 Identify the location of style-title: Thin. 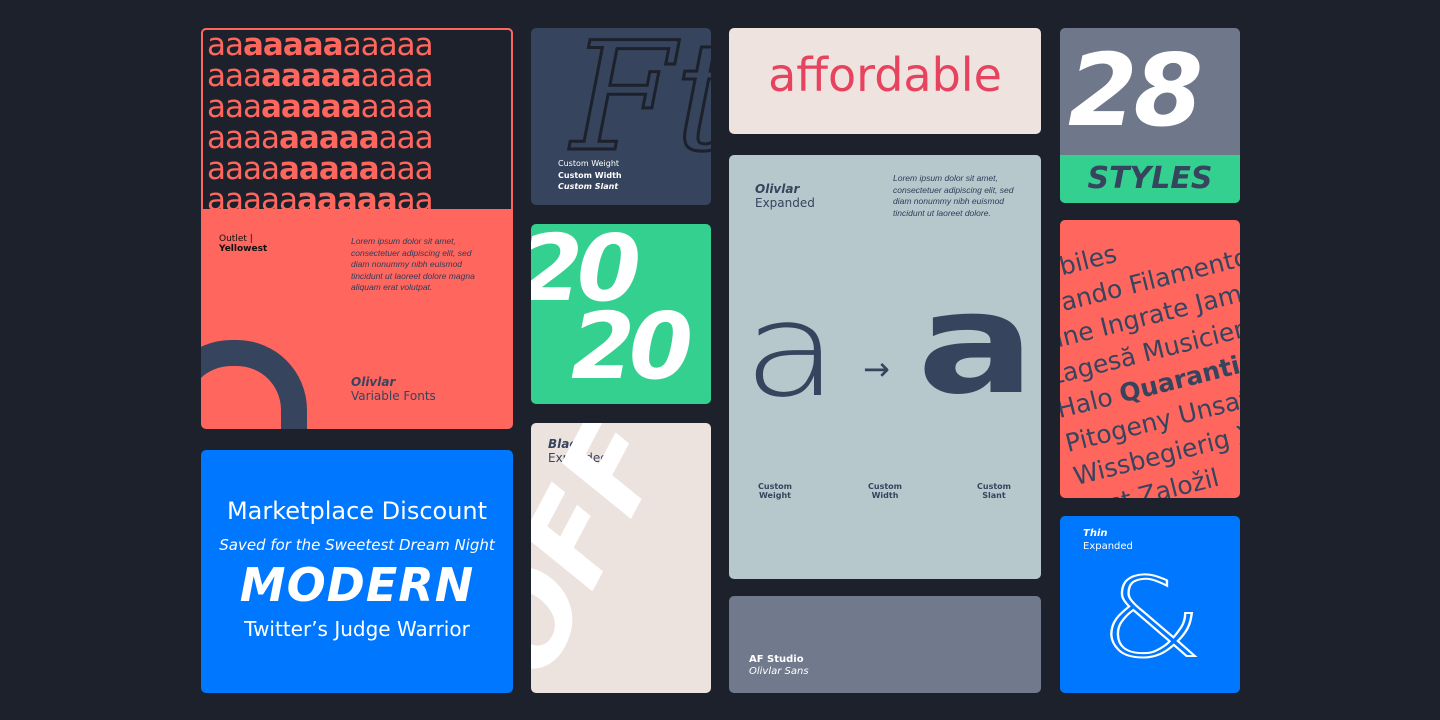
(1095, 533).